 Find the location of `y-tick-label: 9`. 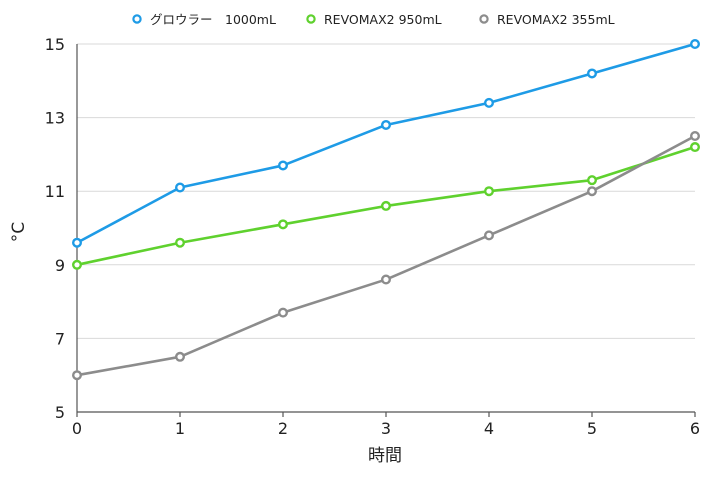

y-tick-label: 9 is located at coordinates (60, 265).